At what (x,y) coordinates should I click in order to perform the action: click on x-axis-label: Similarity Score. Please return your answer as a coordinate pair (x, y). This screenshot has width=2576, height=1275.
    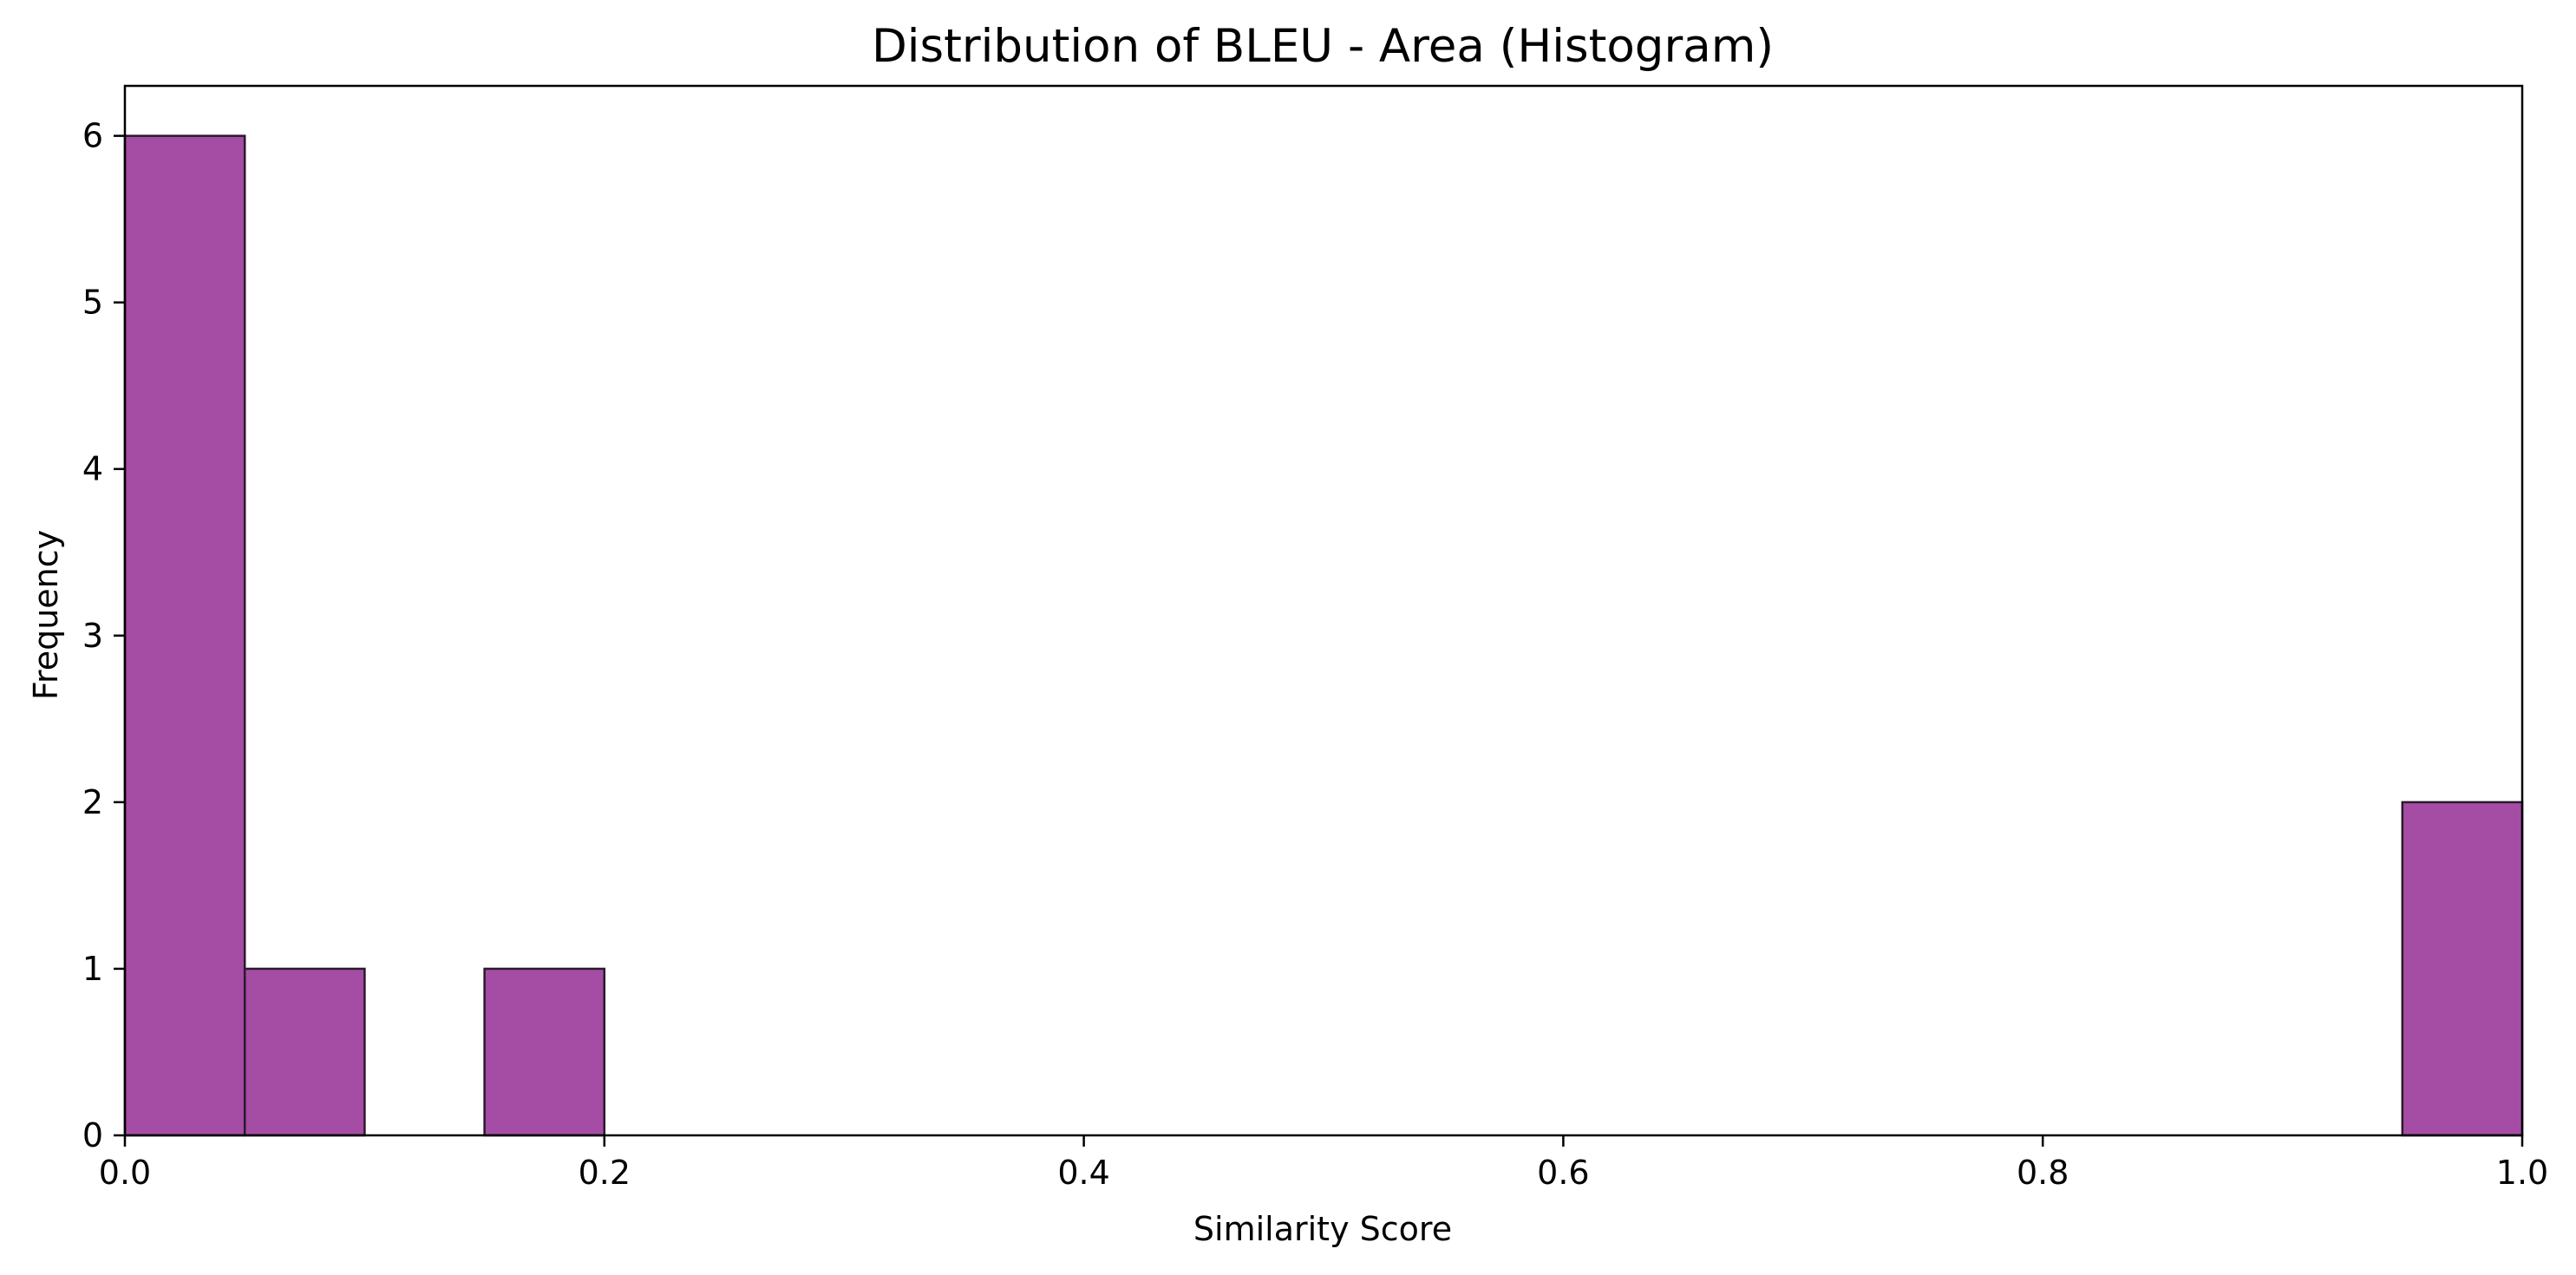
    Looking at the image, I should click on (1322, 1229).